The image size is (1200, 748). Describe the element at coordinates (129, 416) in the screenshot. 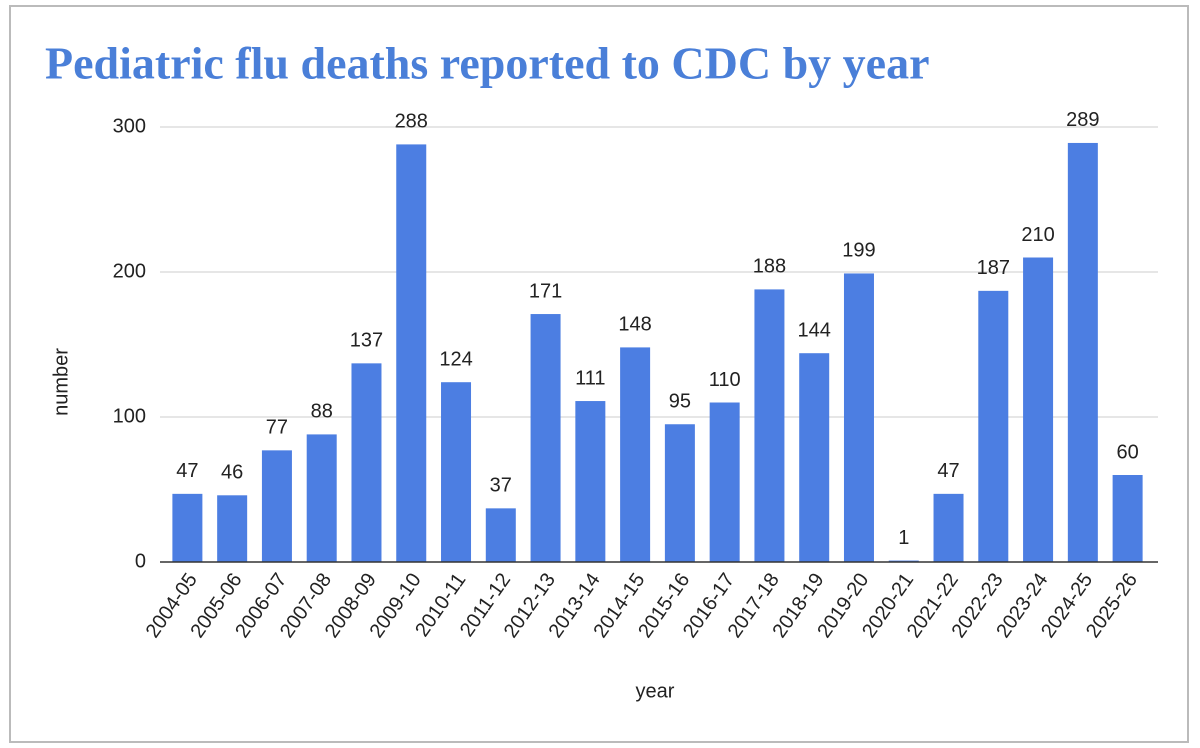

I see `y-tick-label: 100` at that location.